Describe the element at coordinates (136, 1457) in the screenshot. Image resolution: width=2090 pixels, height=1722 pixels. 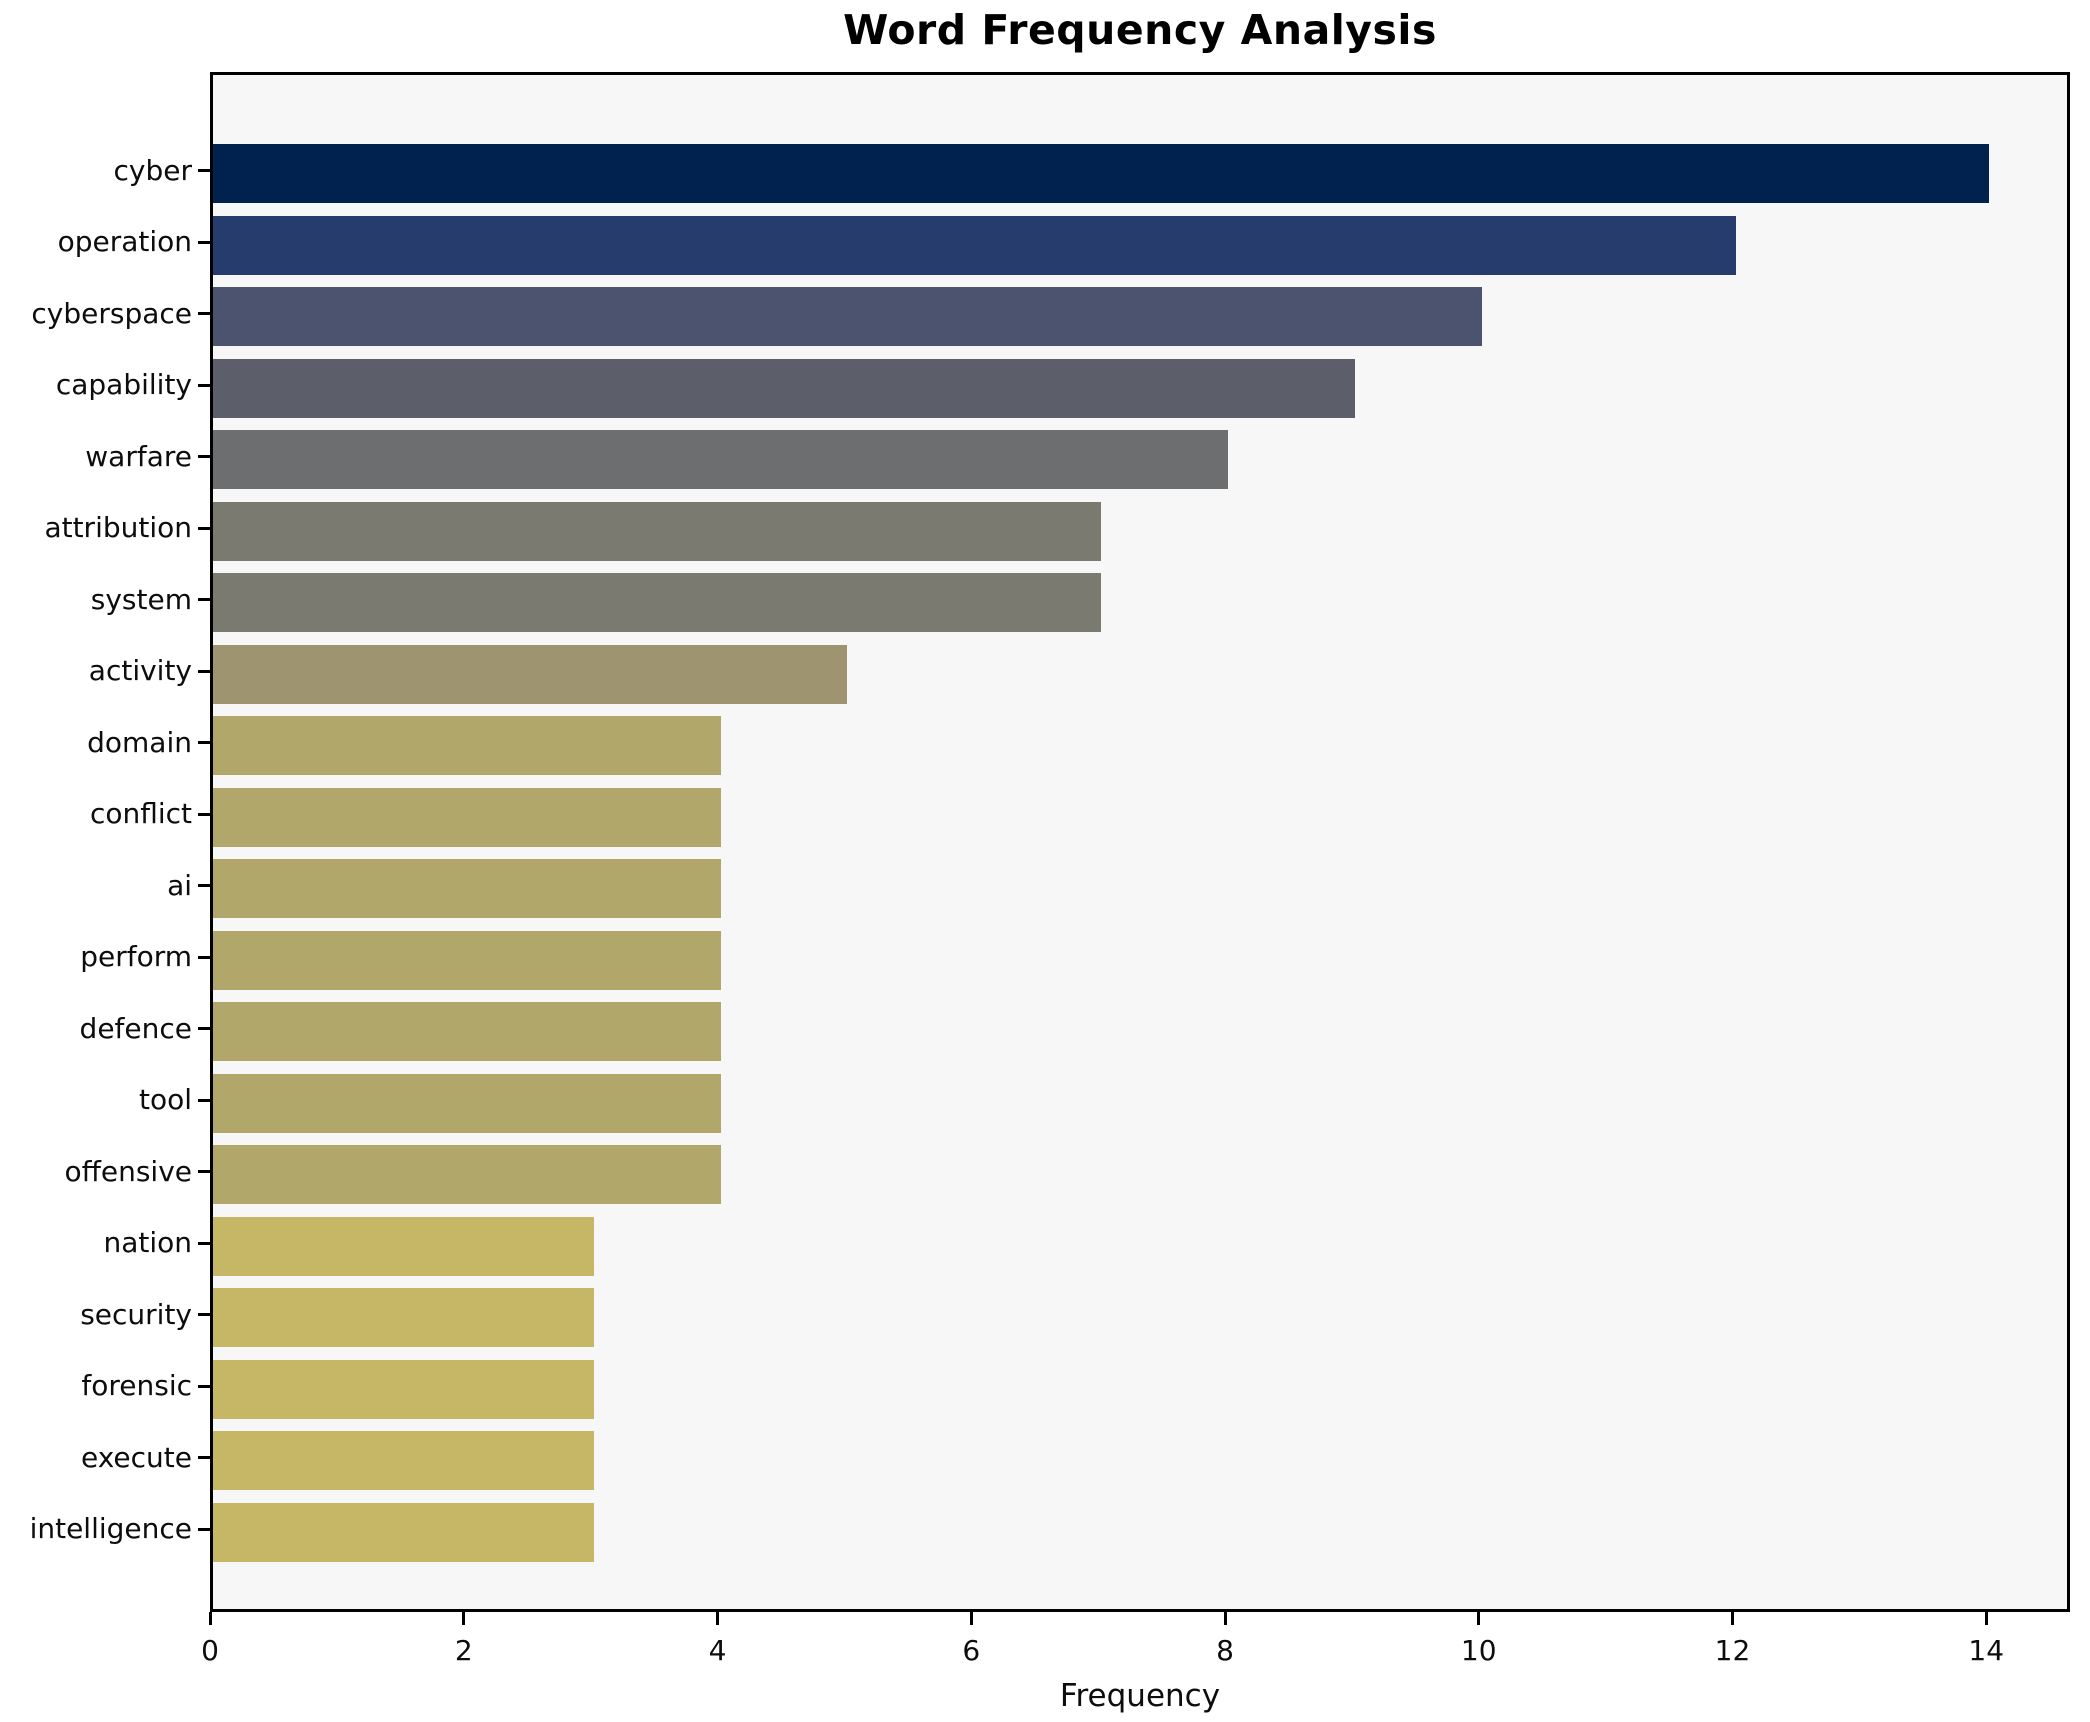
I see `y-label-execute: execute` at that location.